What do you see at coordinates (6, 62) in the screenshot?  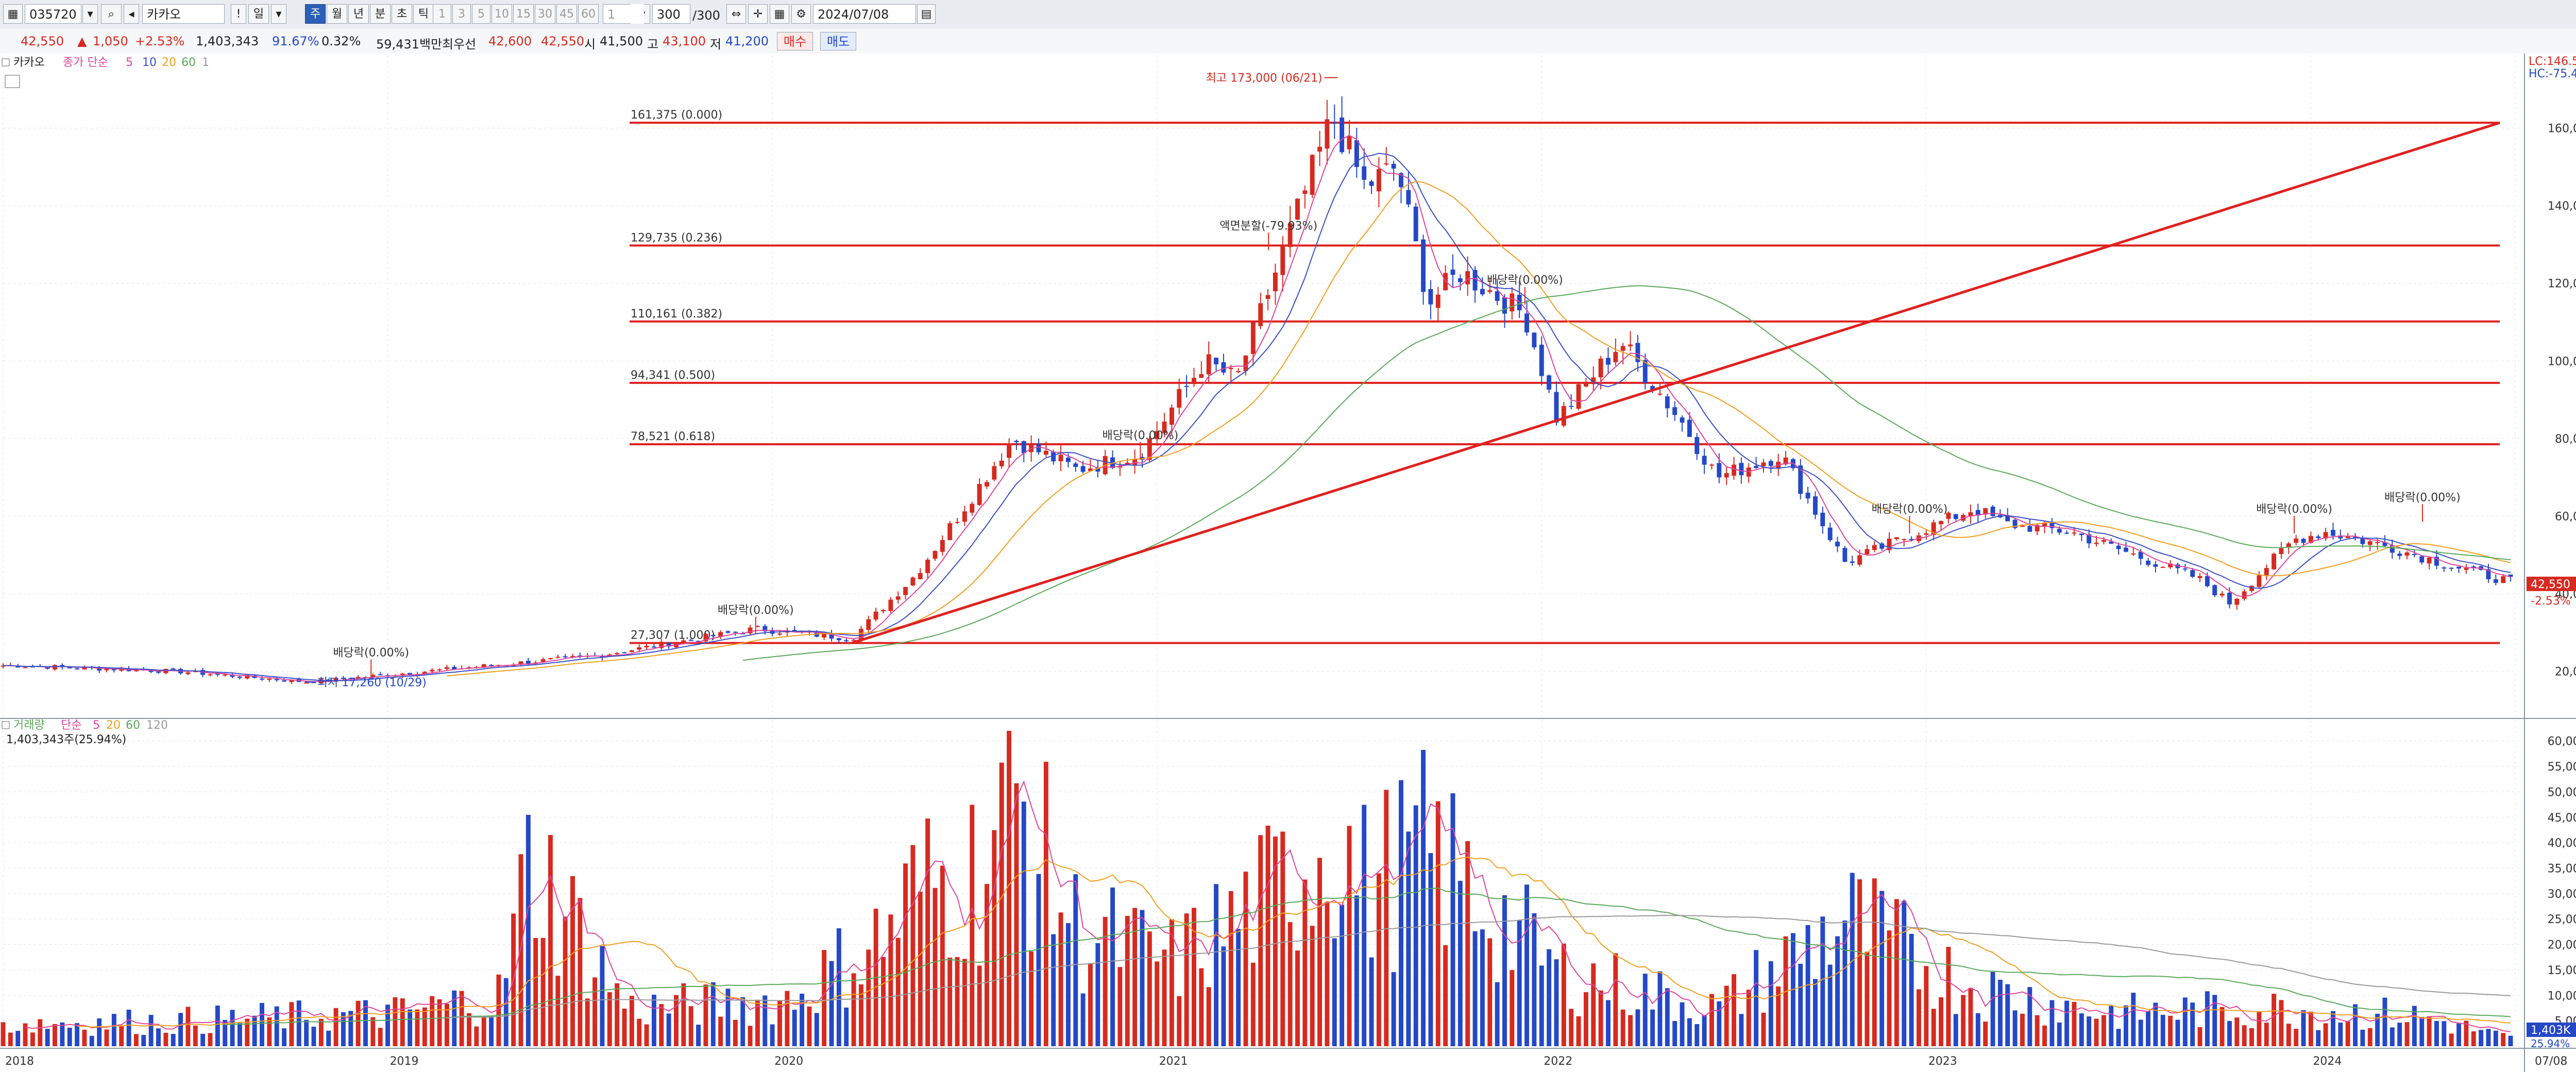 I see `price-pane-toggle-icon` at bounding box center [6, 62].